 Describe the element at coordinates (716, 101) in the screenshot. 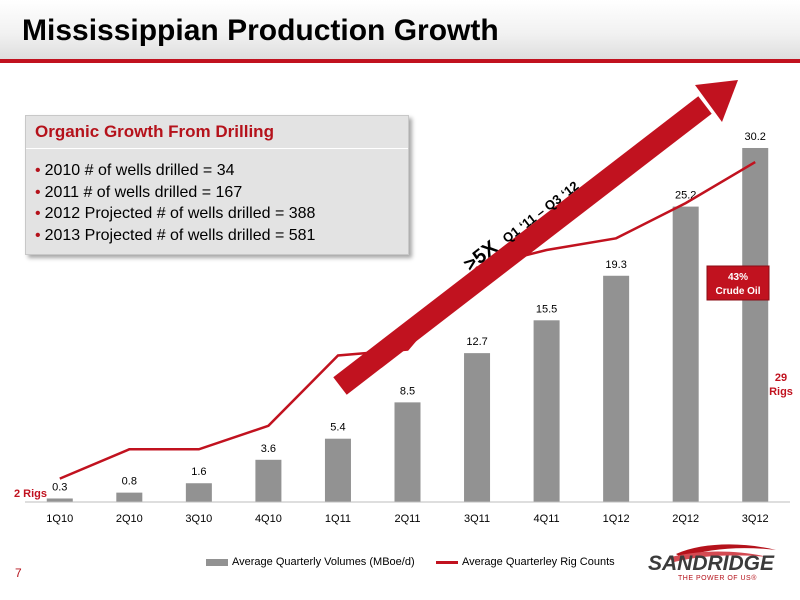

I see `growth-arrow-head` at that location.